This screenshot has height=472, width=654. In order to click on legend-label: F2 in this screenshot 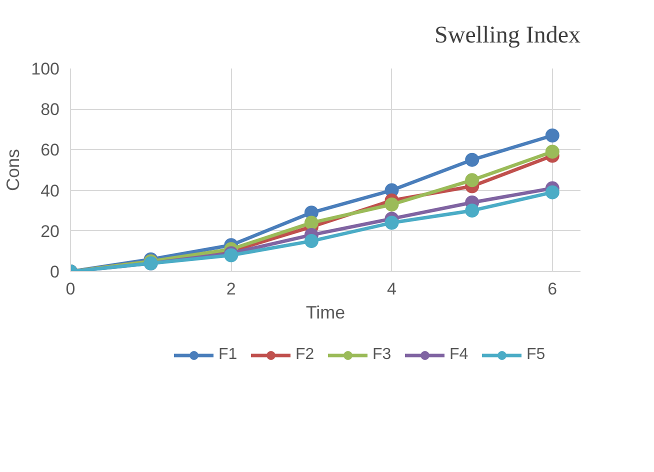, I will do `click(306, 355)`.